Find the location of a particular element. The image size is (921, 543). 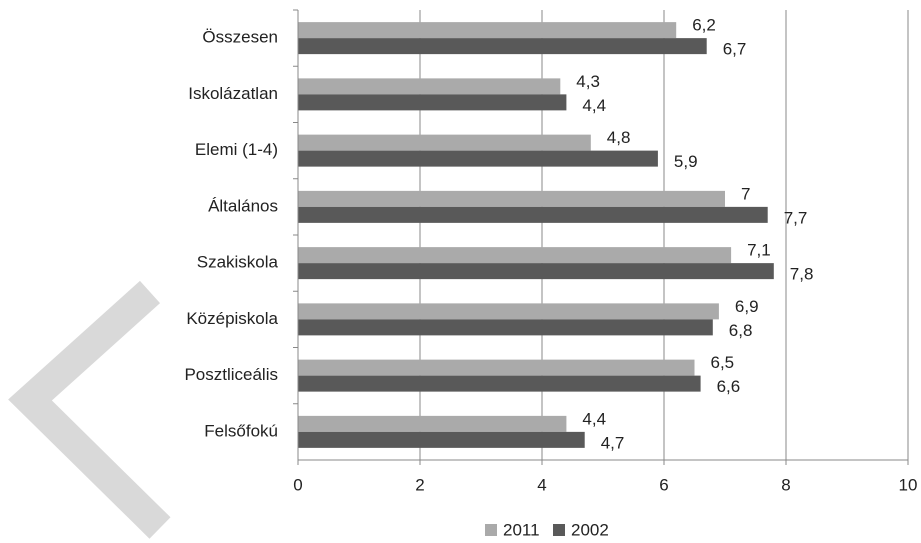

data-label: 7 is located at coordinates (745, 193).